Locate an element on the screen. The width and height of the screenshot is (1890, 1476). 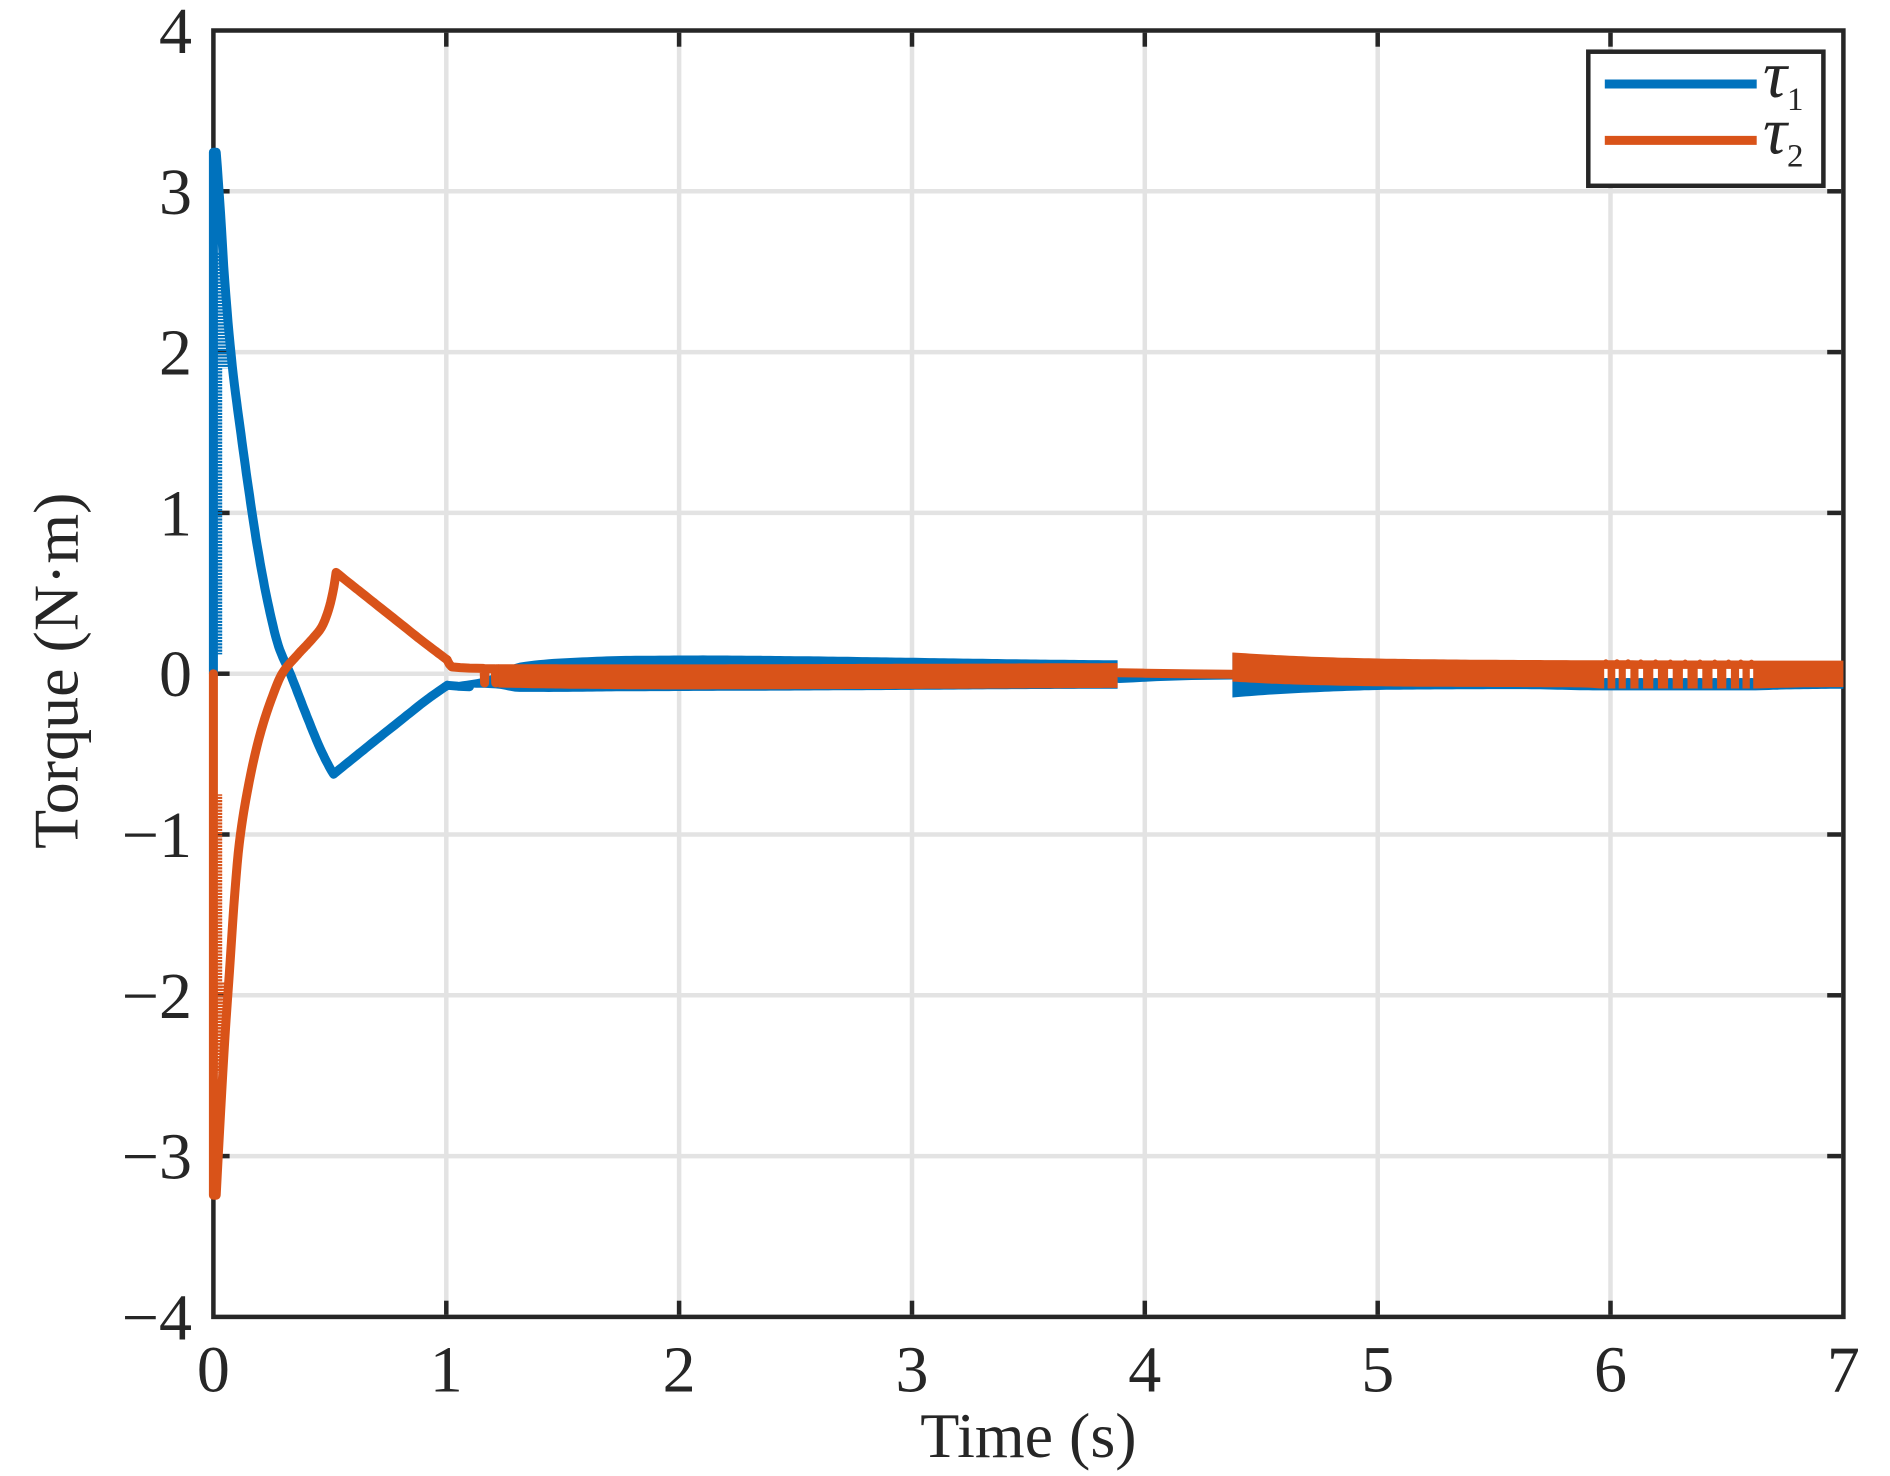
svg-text: −1 is located at coordinates (157, 835).